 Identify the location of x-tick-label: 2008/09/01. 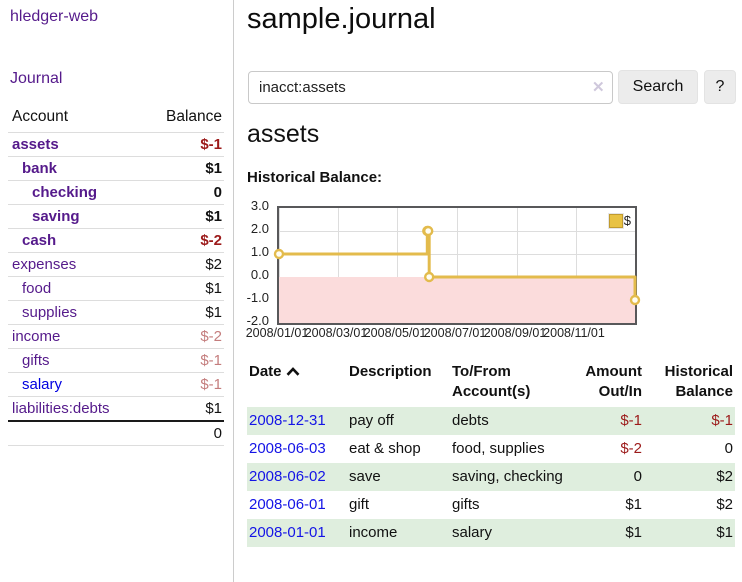
(515, 333).